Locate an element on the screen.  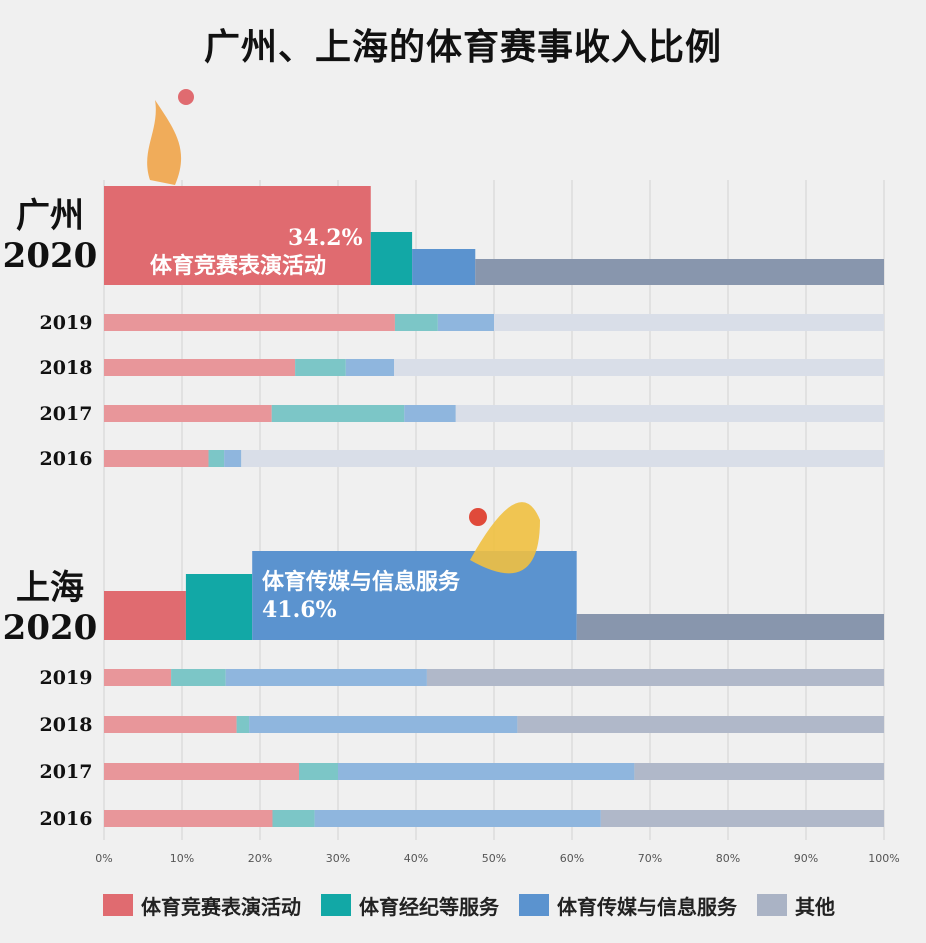
legend-swatch-competition is located at coordinates (118, 905).